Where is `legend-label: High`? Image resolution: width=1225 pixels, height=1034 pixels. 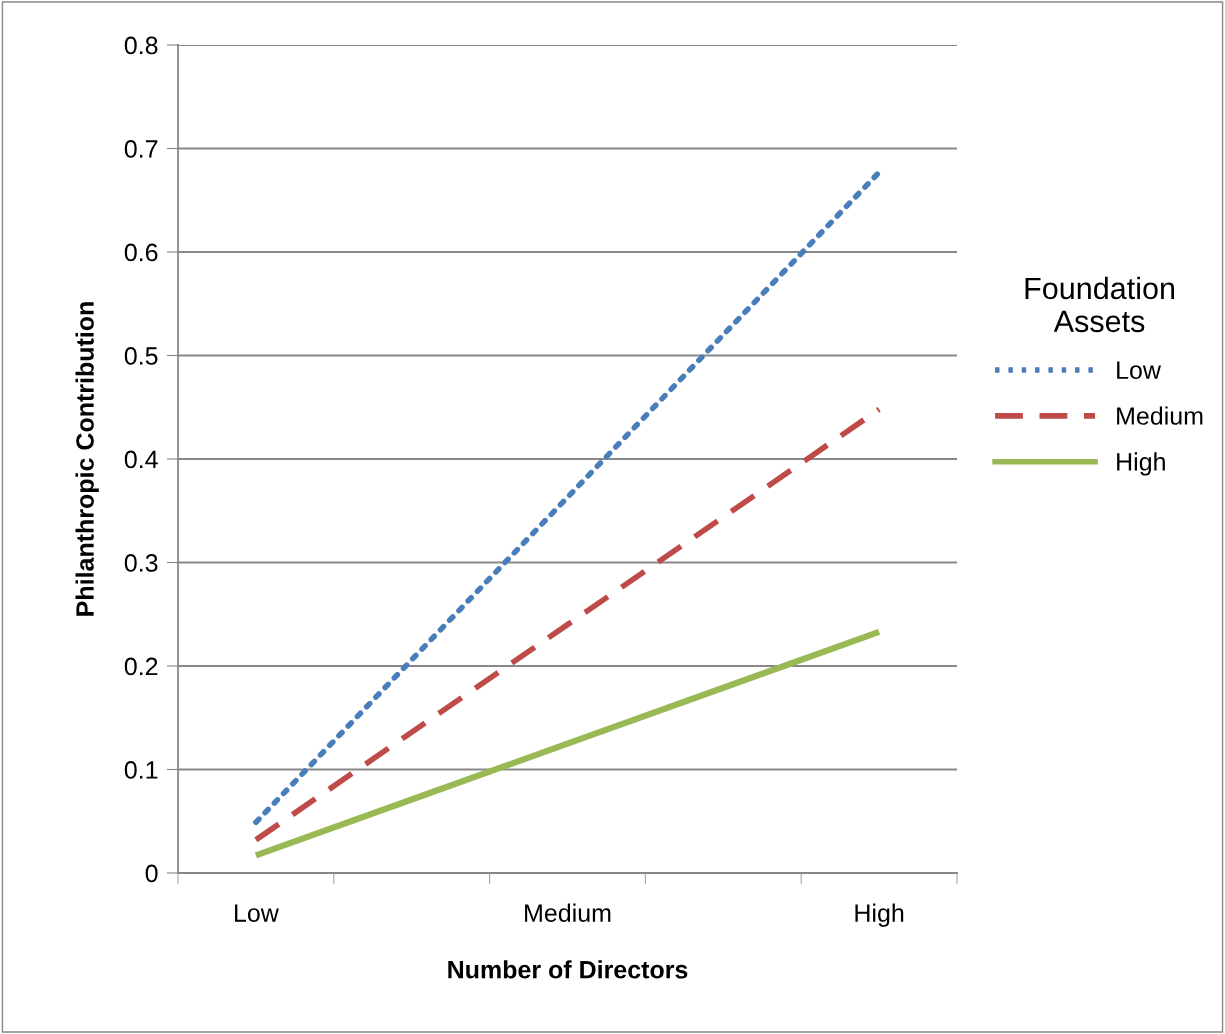
legend-label: High is located at coordinates (1141, 464).